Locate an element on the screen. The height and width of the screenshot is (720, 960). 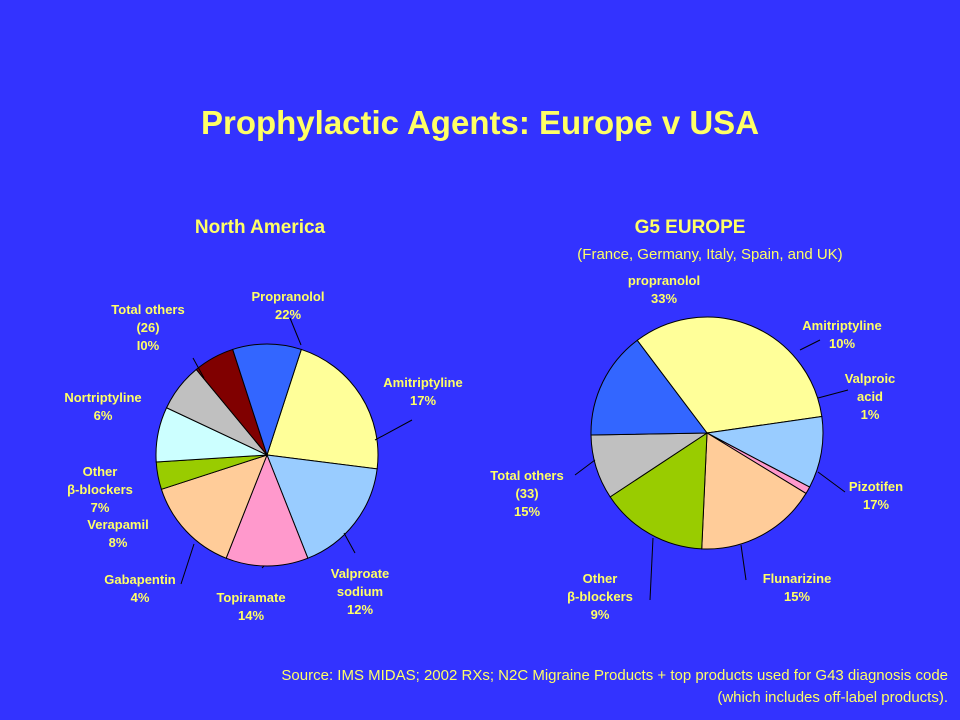
slice-label: (26) is located at coordinates (147, 327).